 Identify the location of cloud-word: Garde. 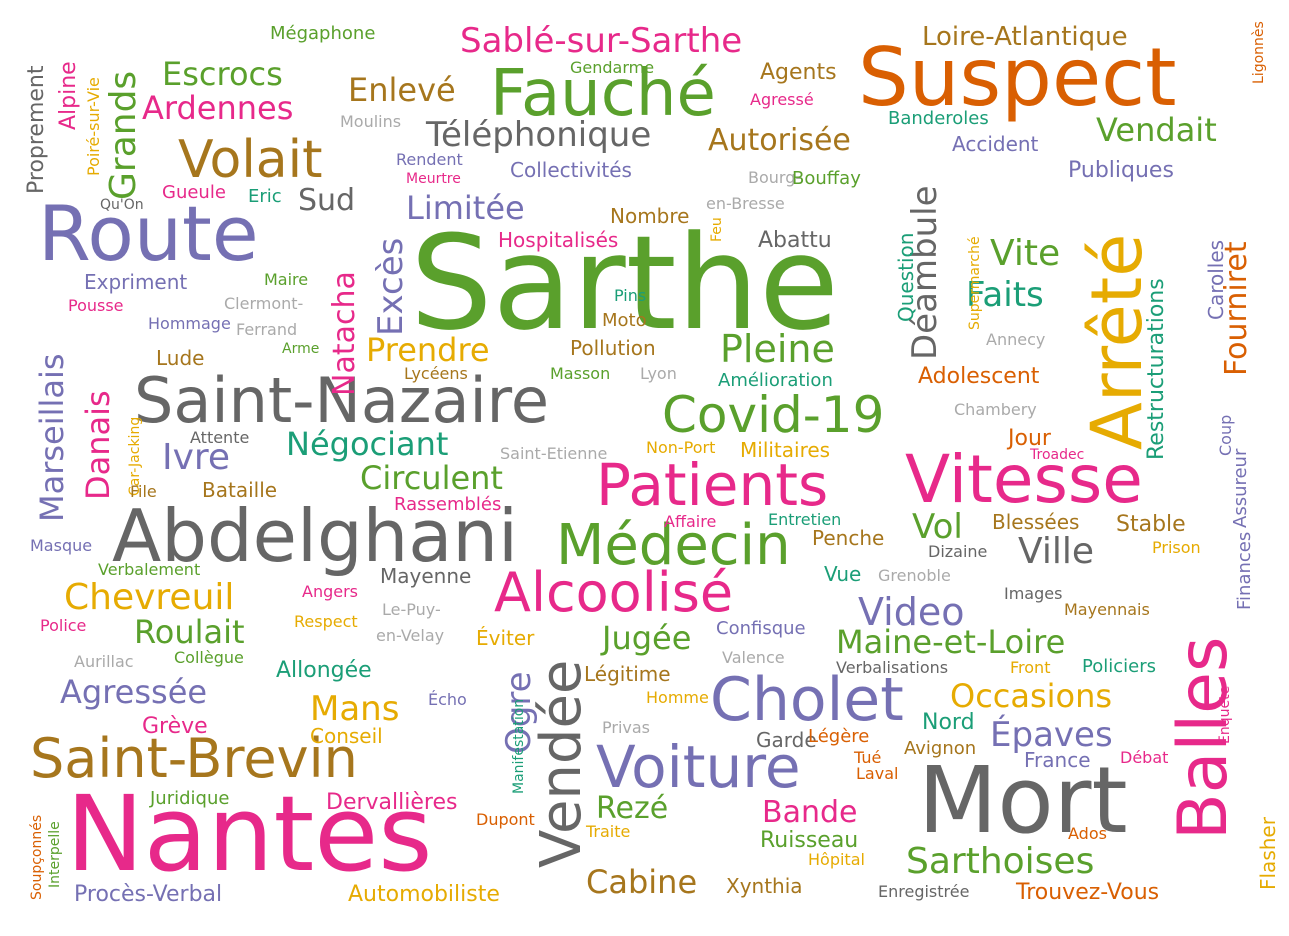
(786, 740).